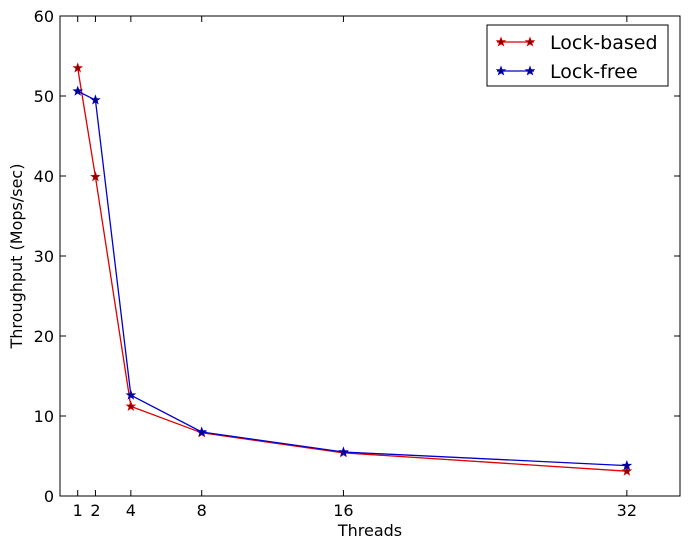 The image size is (689, 546). Describe the element at coordinates (44, 176) in the screenshot. I see `y-tick-label: 40` at that location.